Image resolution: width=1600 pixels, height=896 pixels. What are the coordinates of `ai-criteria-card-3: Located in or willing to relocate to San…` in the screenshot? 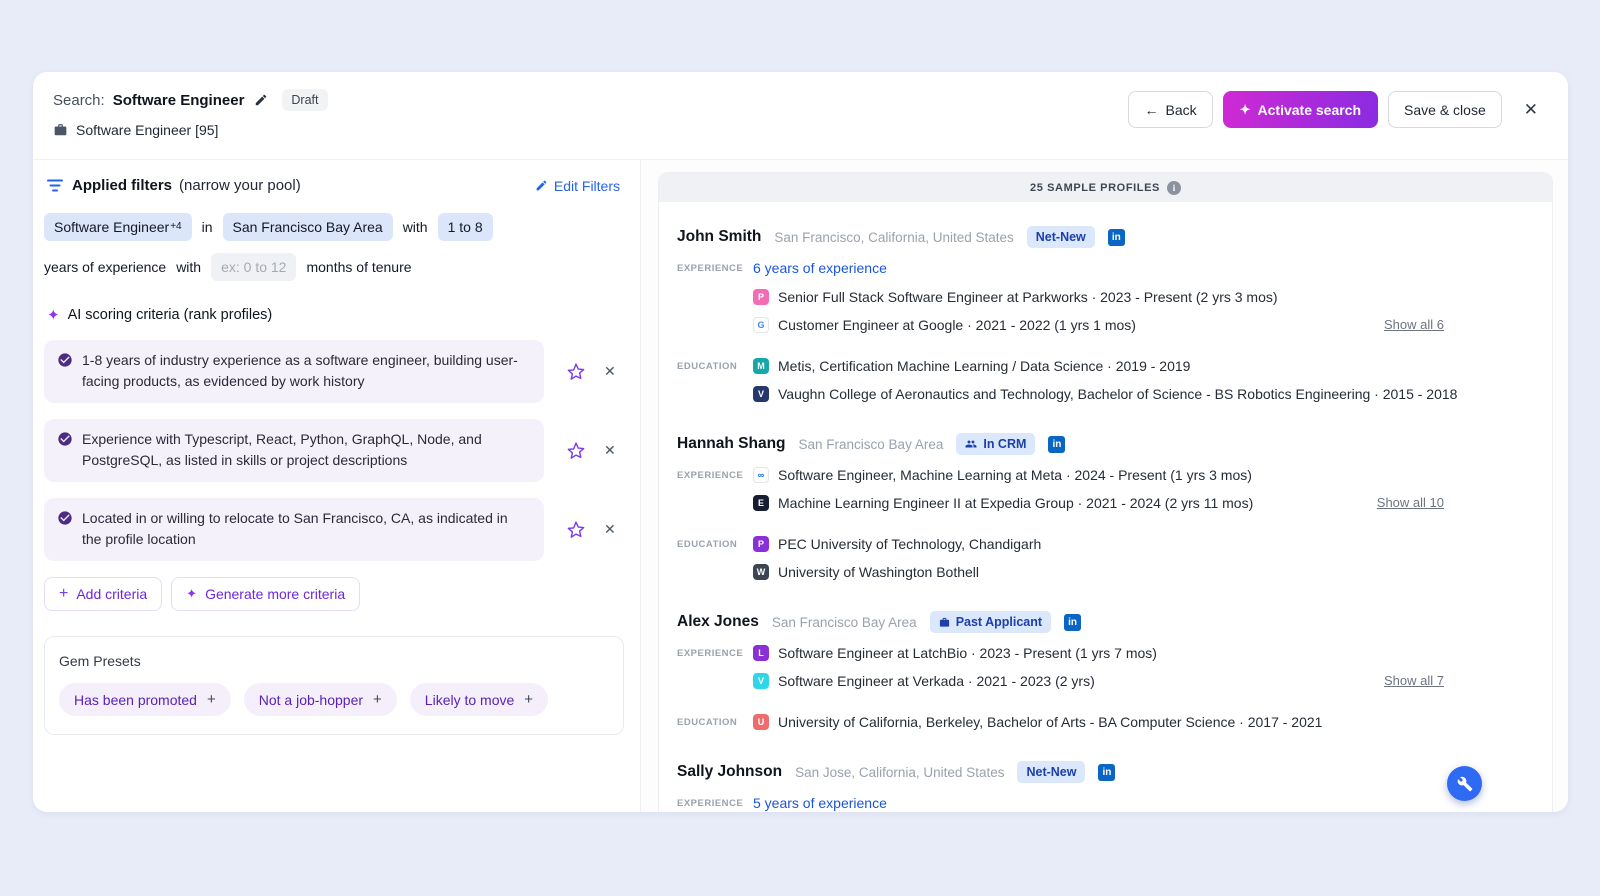 It's located at (294, 529).